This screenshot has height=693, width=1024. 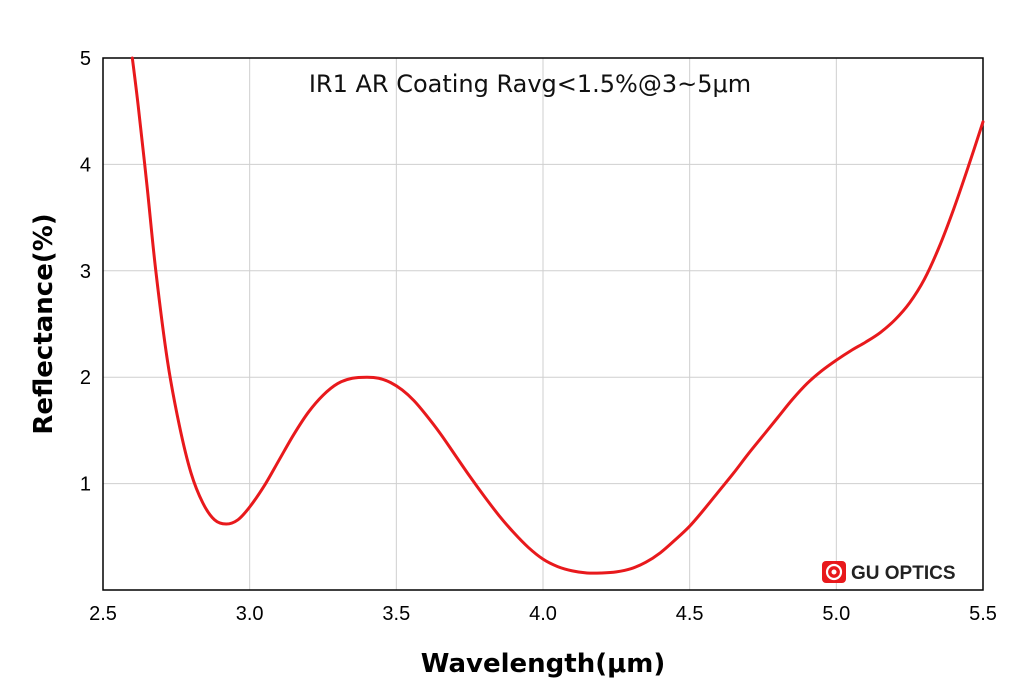 I want to click on x-tick-label: 5.5, so click(x=983, y=614).